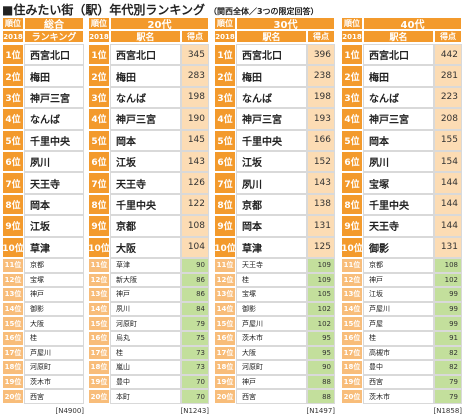 The height and width of the screenshot is (419, 474). I want to click on rank: 7位, so click(99, 183).